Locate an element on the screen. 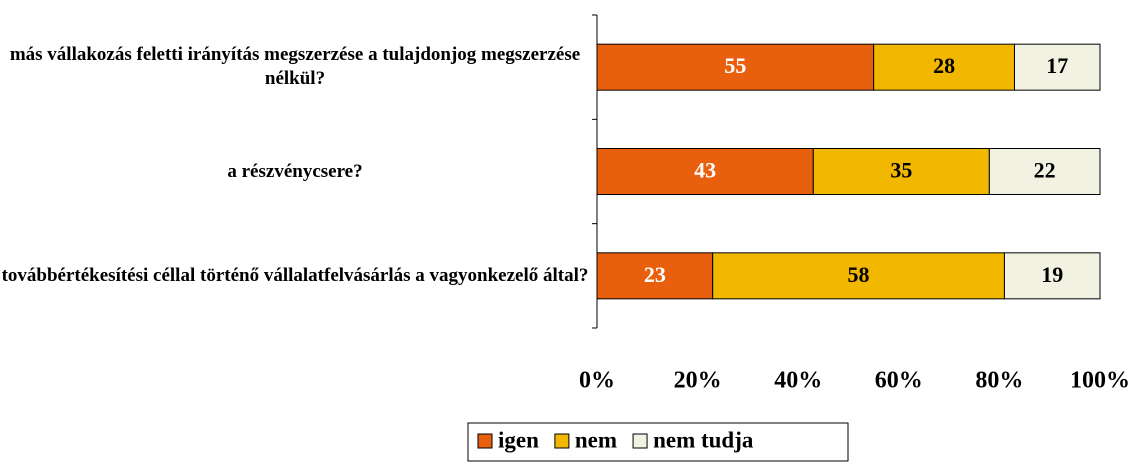  x-tick-label: 80% is located at coordinates (999, 381).